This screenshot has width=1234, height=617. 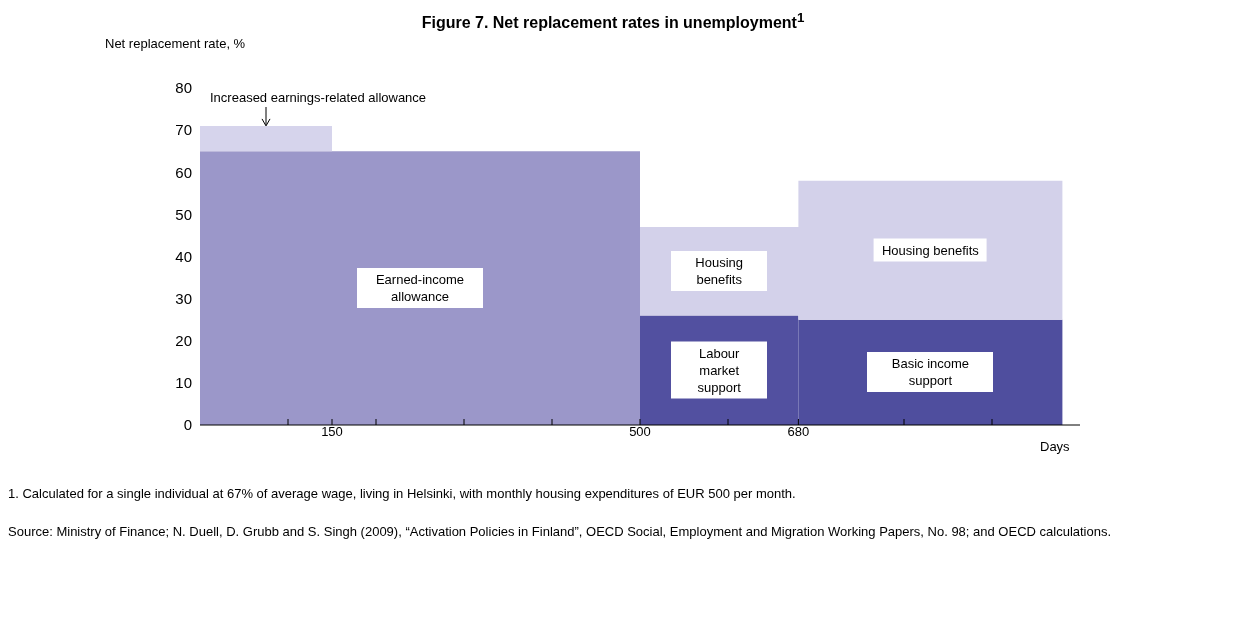 What do you see at coordinates (332, 432) in the screenshot?
I see `x-tick-label: 150` at bounding box center [332, 432].